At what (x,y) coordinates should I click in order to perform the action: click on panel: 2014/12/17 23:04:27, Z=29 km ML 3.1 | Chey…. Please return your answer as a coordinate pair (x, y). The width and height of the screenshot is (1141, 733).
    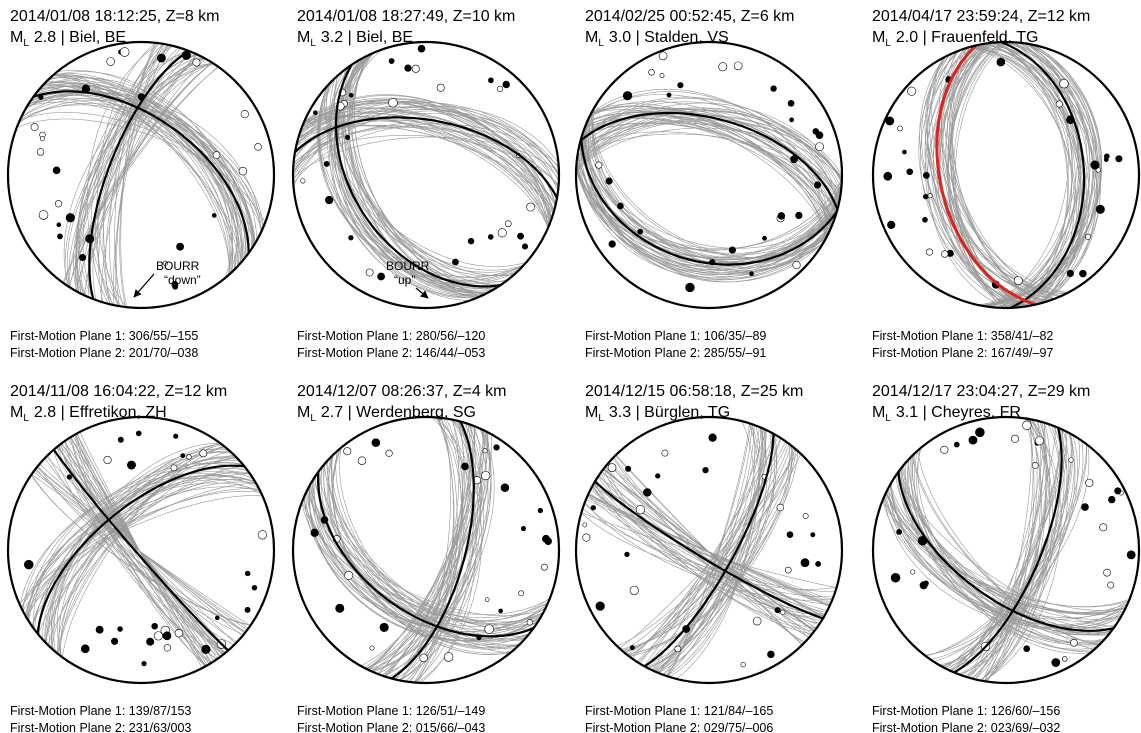
    Looking at the image, I should click on (1006, 558).